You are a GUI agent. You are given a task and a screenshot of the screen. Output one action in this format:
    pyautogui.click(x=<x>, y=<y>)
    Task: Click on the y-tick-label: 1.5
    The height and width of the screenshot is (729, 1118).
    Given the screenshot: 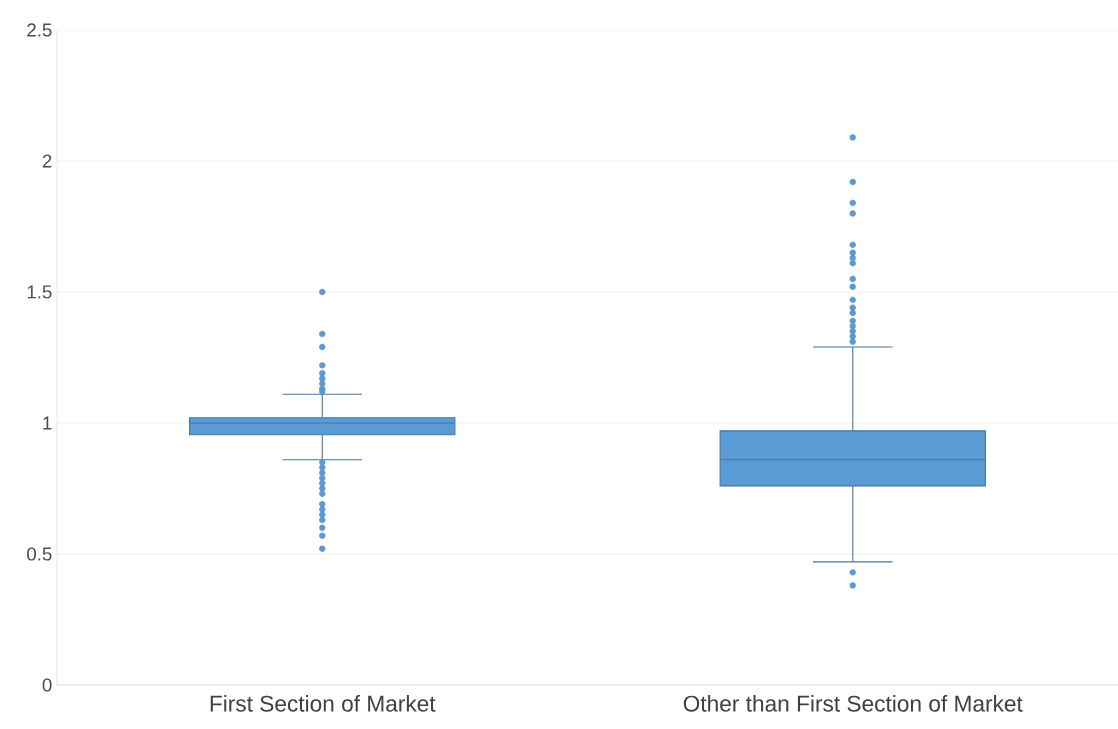 What is the action you would take?
    pyautogui.click(x=39, y=292)
    